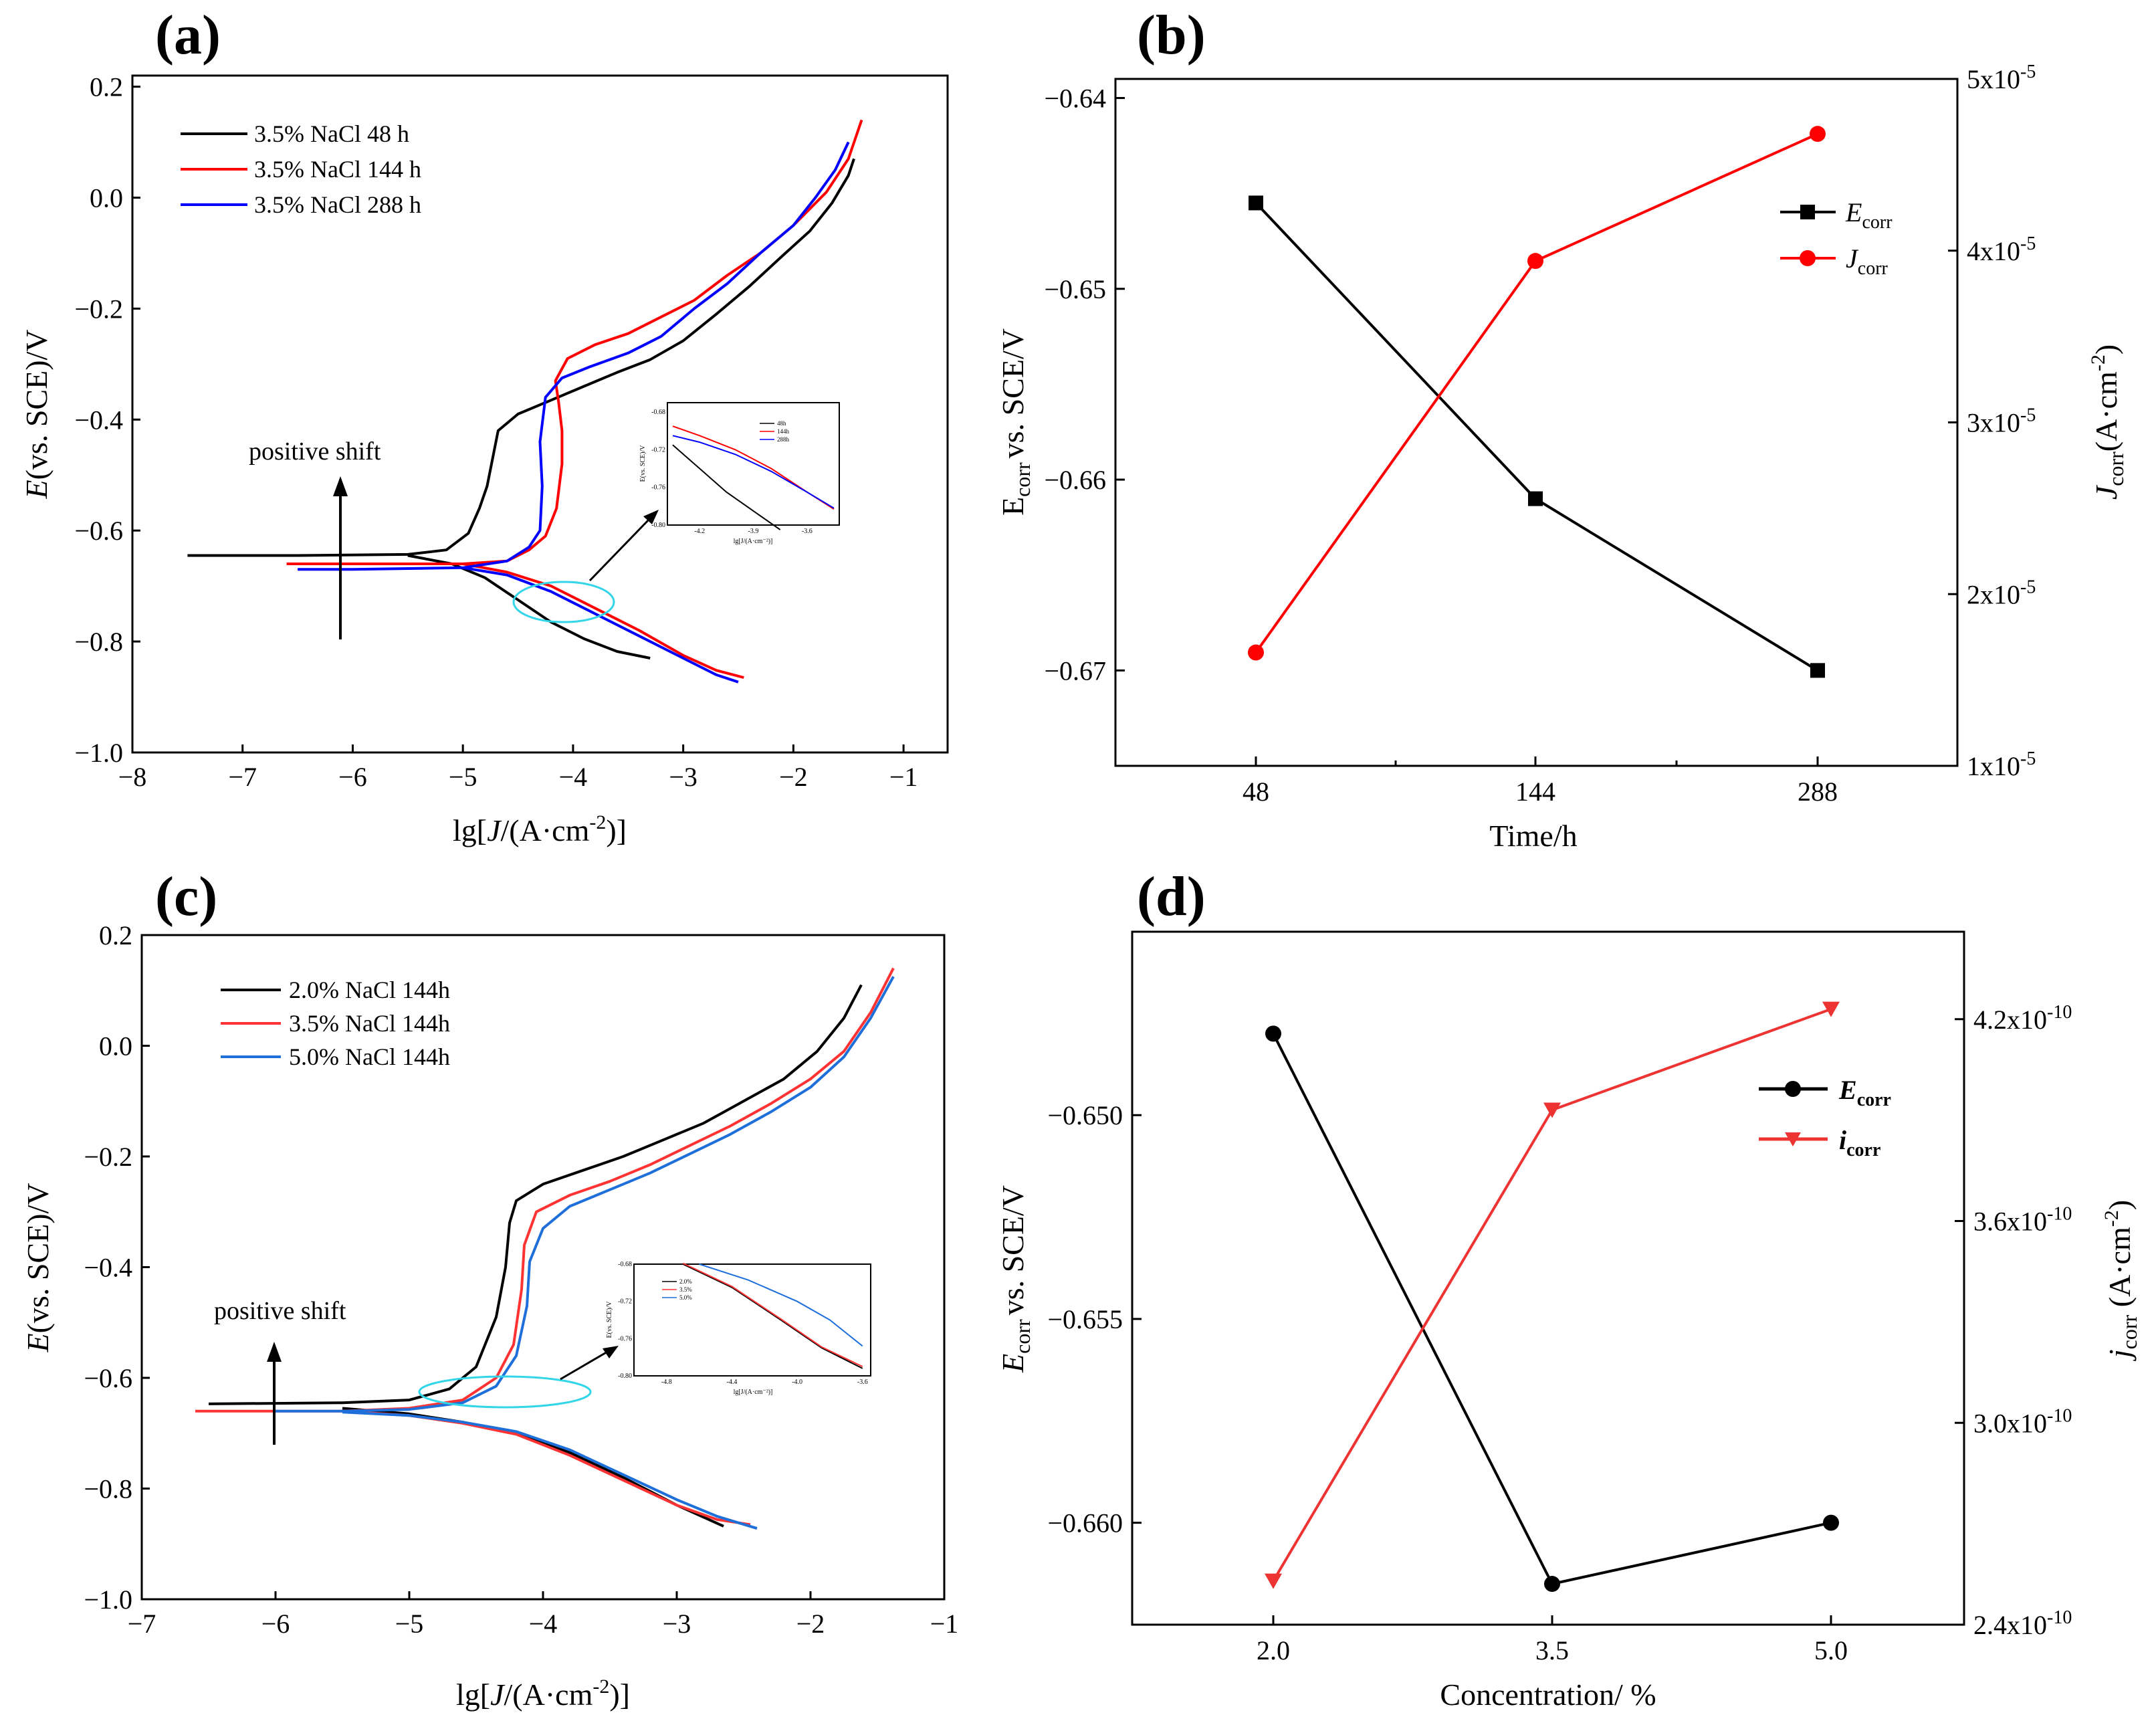 The height and width of the screenshot is (1727, 2156). I want to click on x-tick-label: −7, so click(142, 1624).